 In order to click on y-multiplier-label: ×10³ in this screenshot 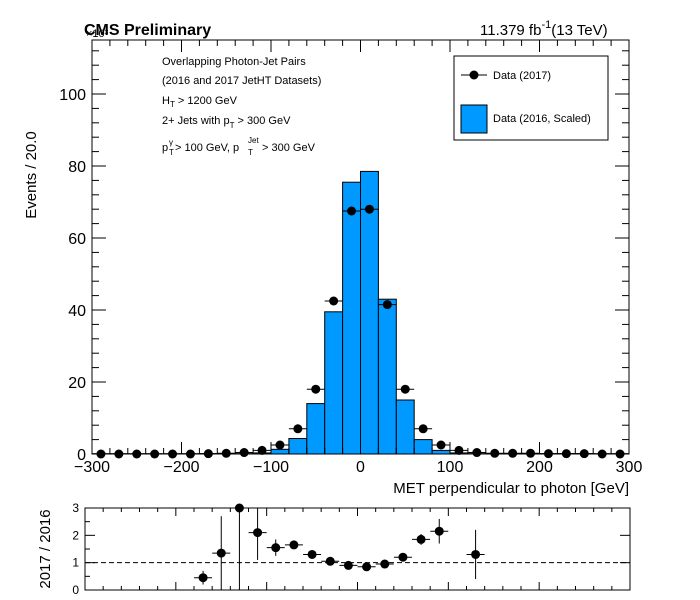, I will do `click(97, 34)`.